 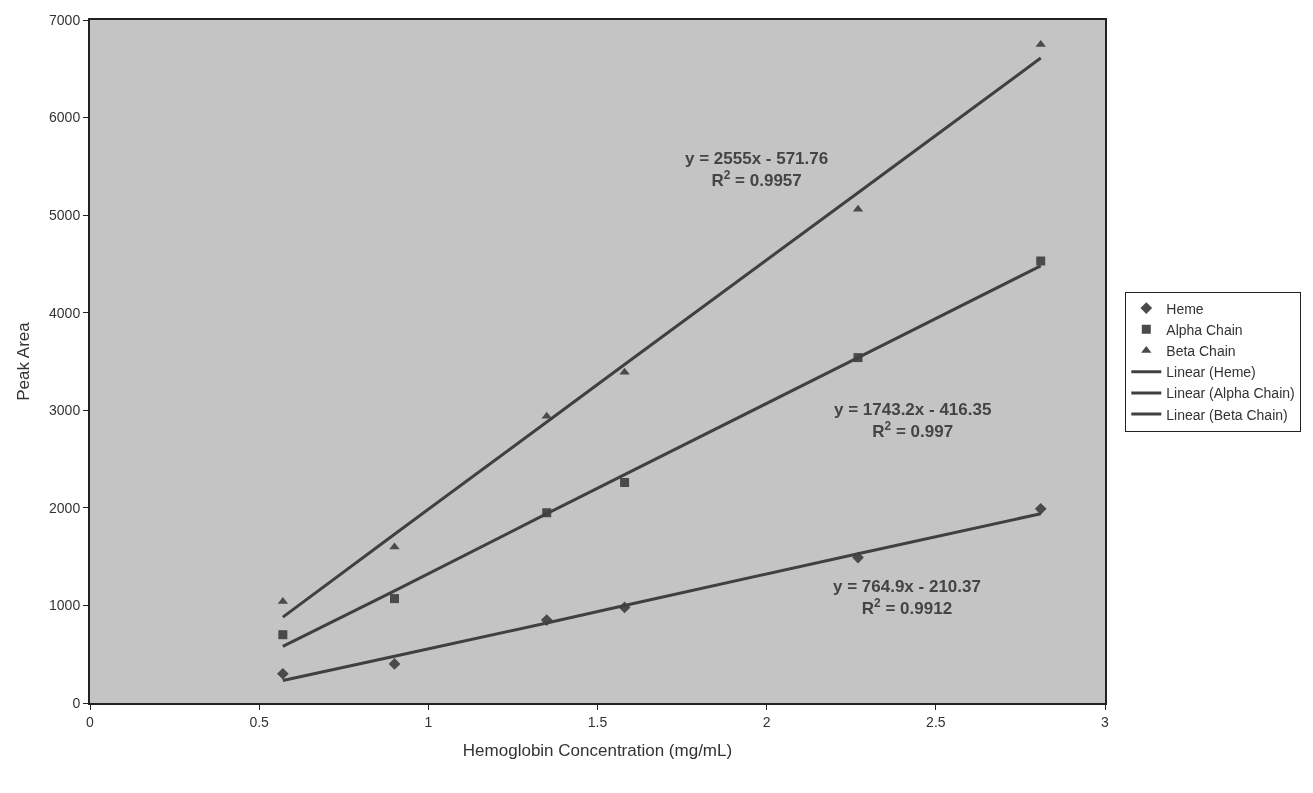 What do you see at coordinates (259, 721) in the screenshot?
I see `x-tick-label: 0.5` at bounding box center [259, 721].